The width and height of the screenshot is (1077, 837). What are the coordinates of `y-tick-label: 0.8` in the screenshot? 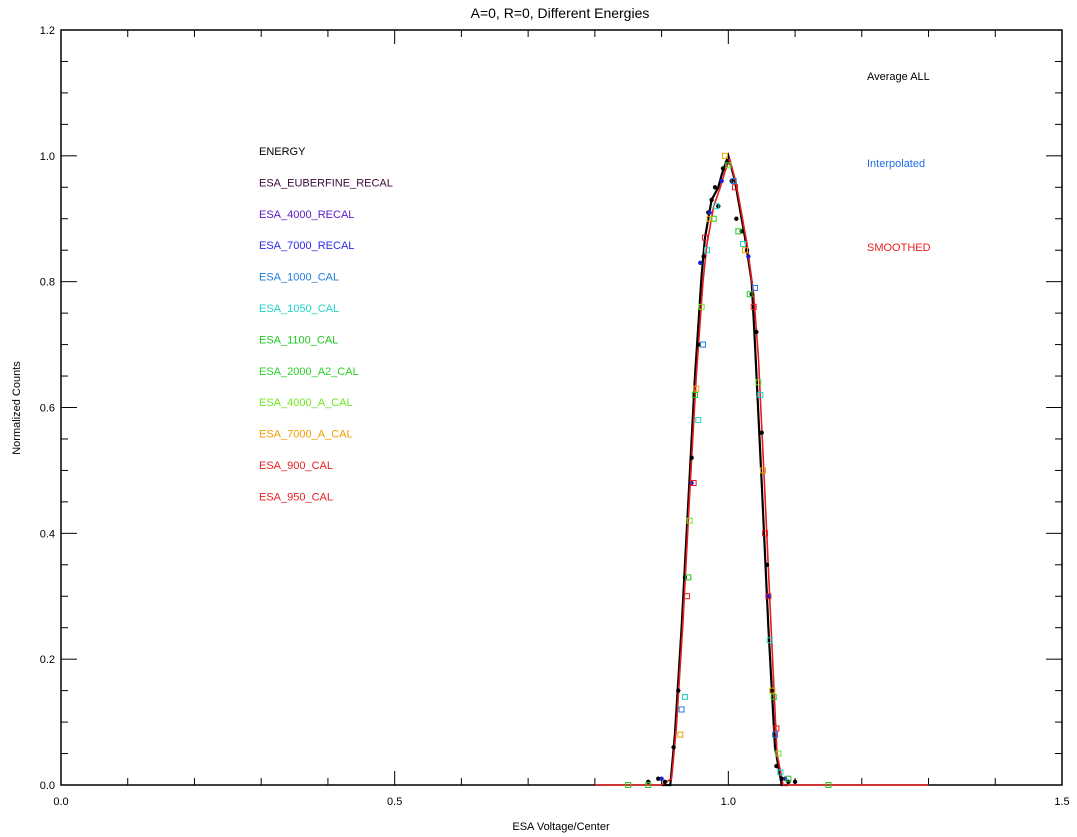 It's located at (47, 283).